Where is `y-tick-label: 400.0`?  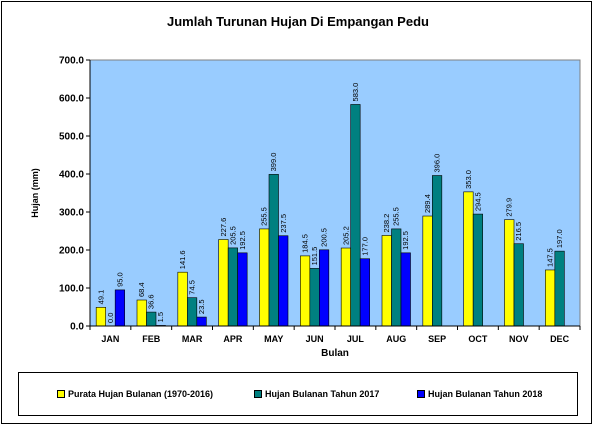
y-tick-label: 400.0 is located at coordinates (71, 175).